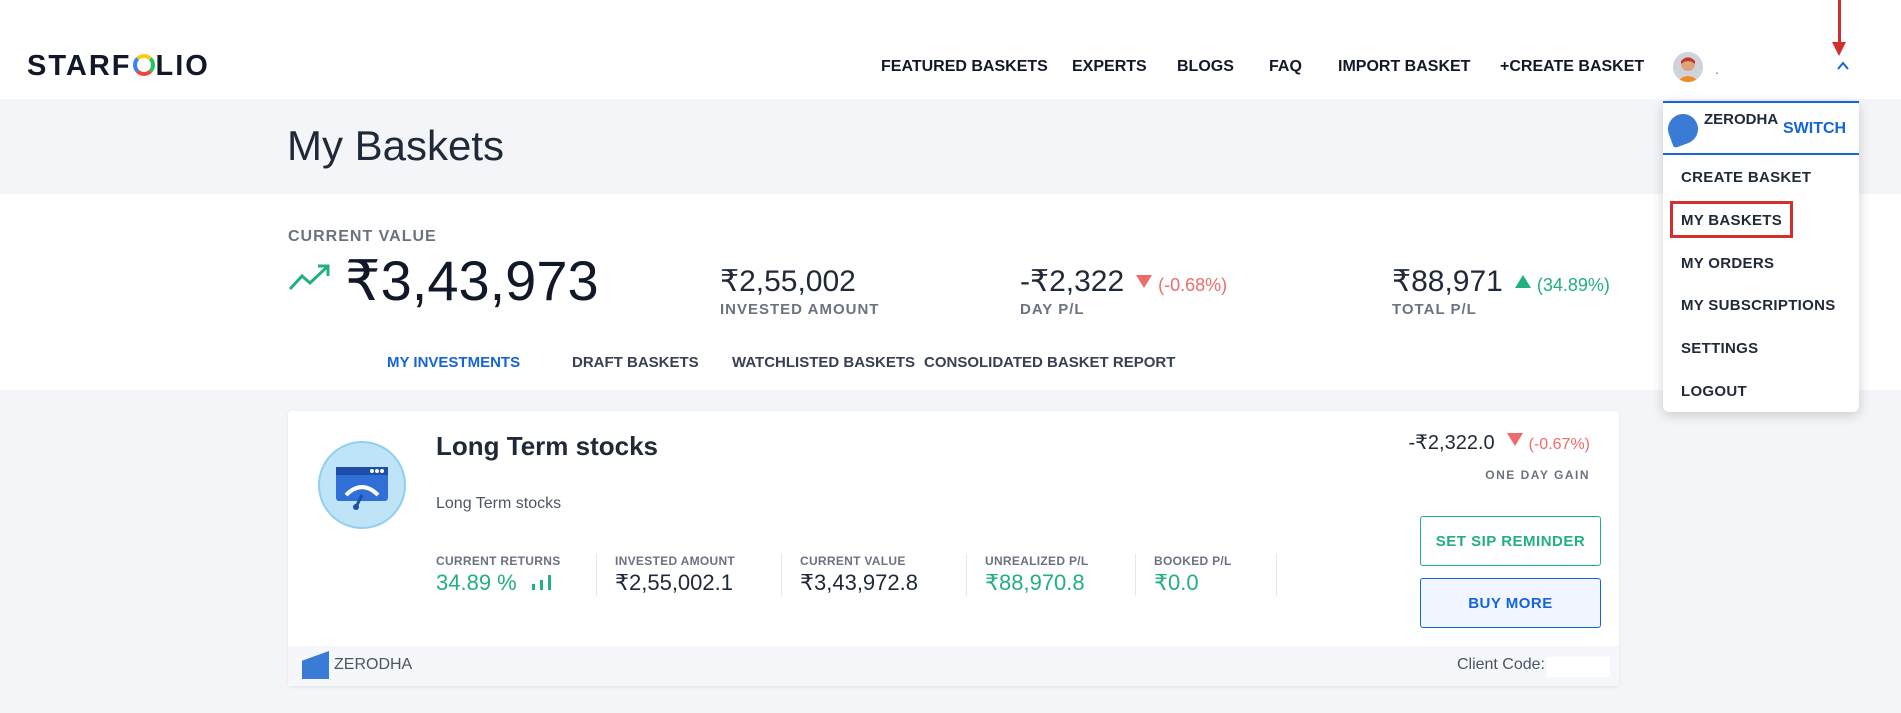 This screenshot has width=1901, height=713. What do you see at coordinates (1404, 66) in the screenshot?
I see `nav-import-basket: IMPORT BASKET` at bounding box center [1404, 66].